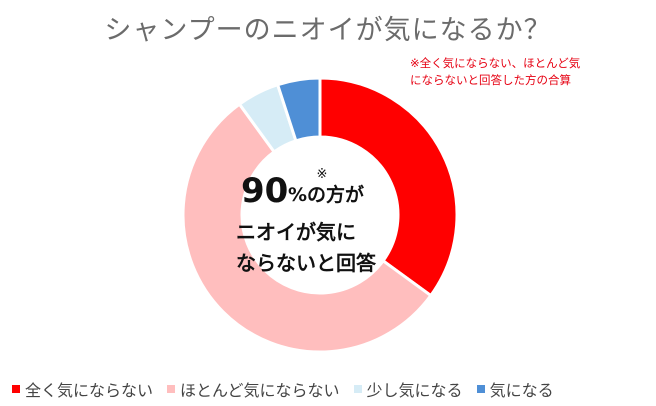  I want to click on center-line-2: ニオイが気に, so click(296, 232).